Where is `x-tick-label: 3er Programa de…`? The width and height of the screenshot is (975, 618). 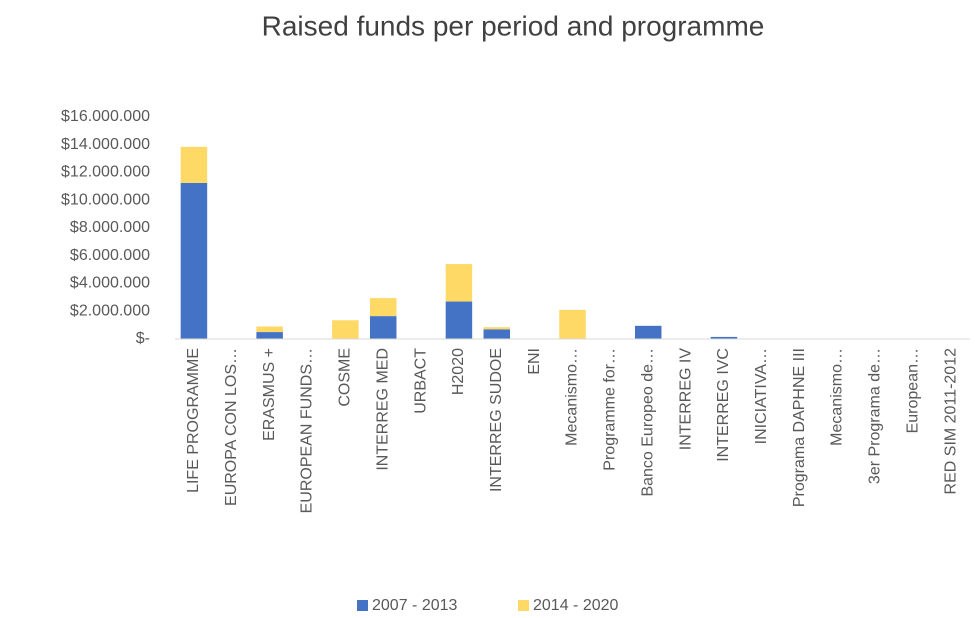 x-tick-label: 3er Programa de… is located at coordinates (875, 416).